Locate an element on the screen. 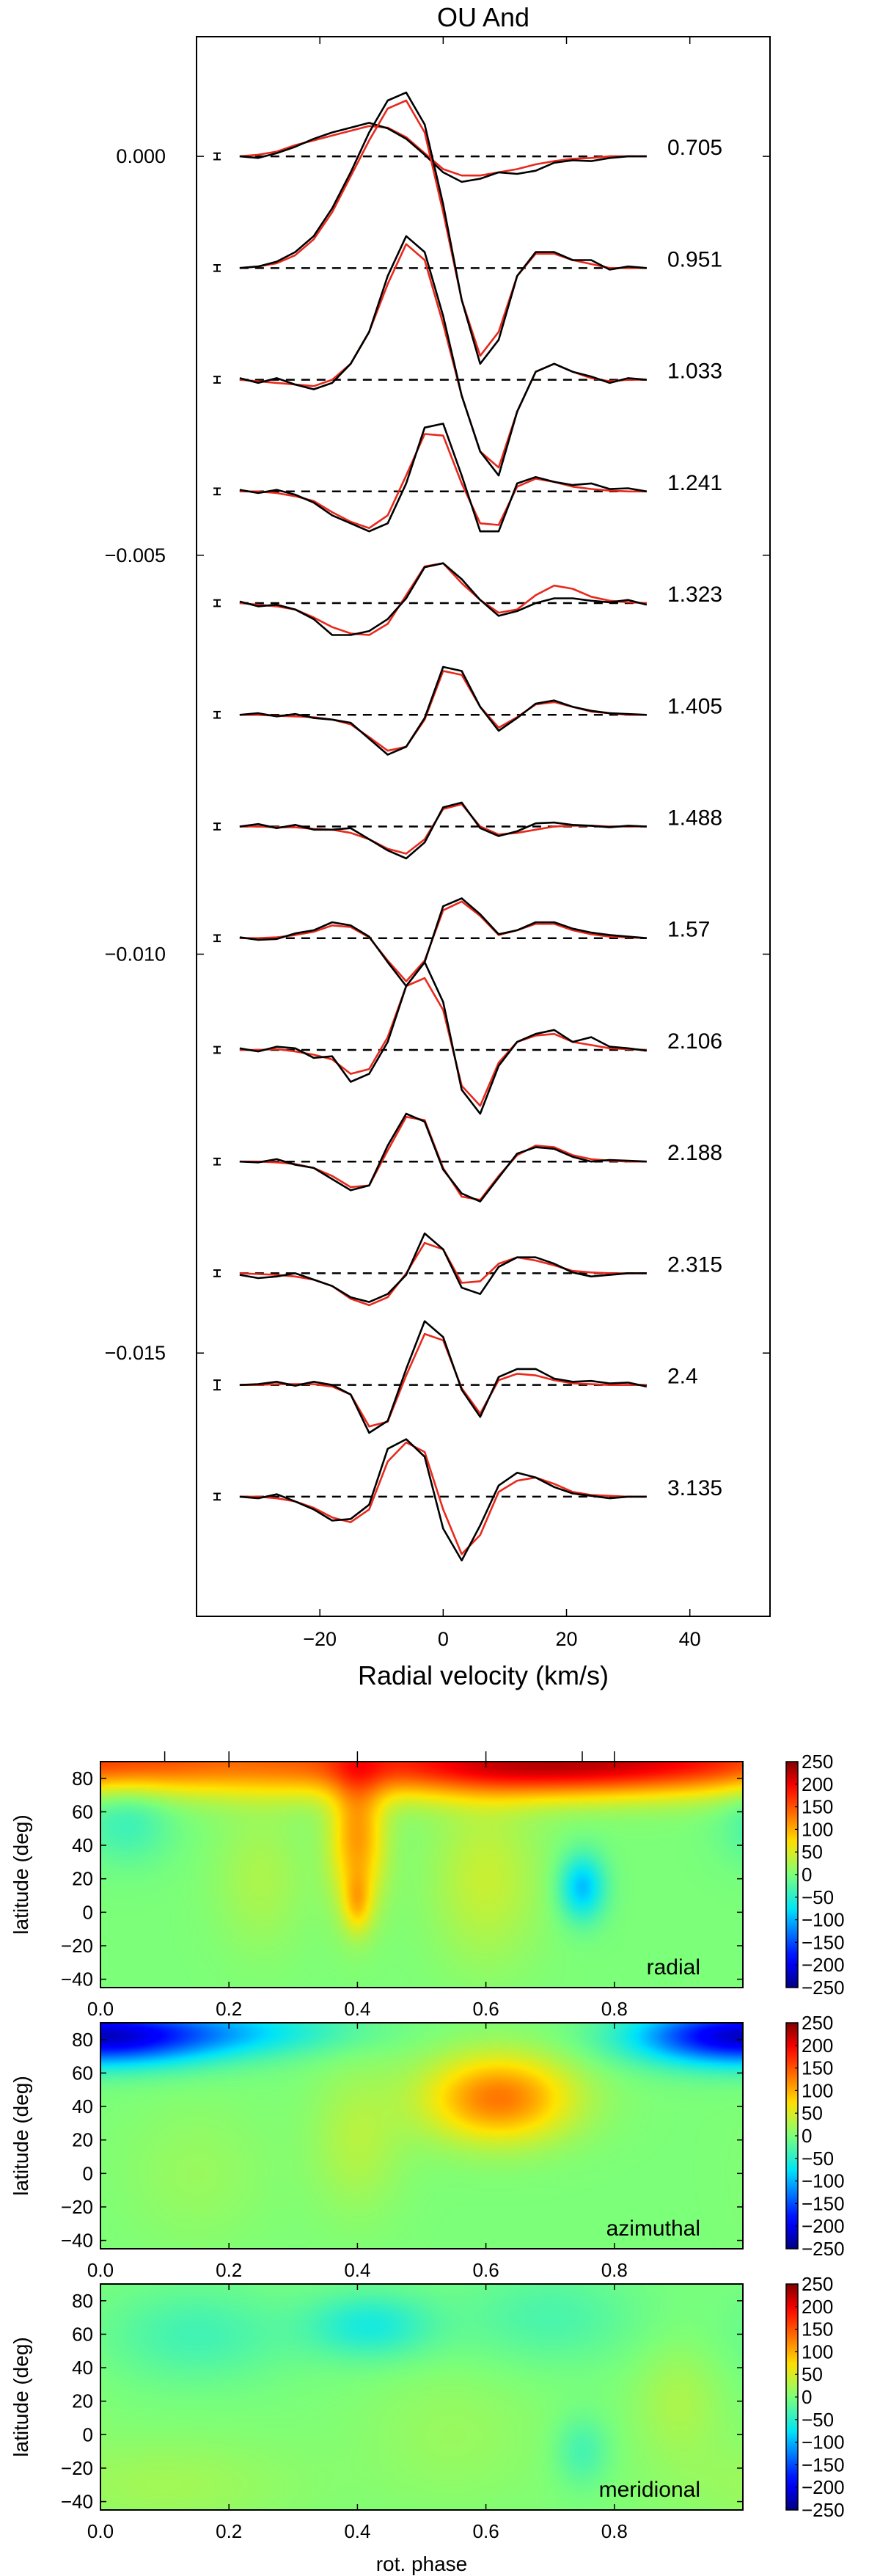 The height and width of the screenshot is (2576, 880). colorbar-tick-label: 50 is located at coordinates (812, 1852).